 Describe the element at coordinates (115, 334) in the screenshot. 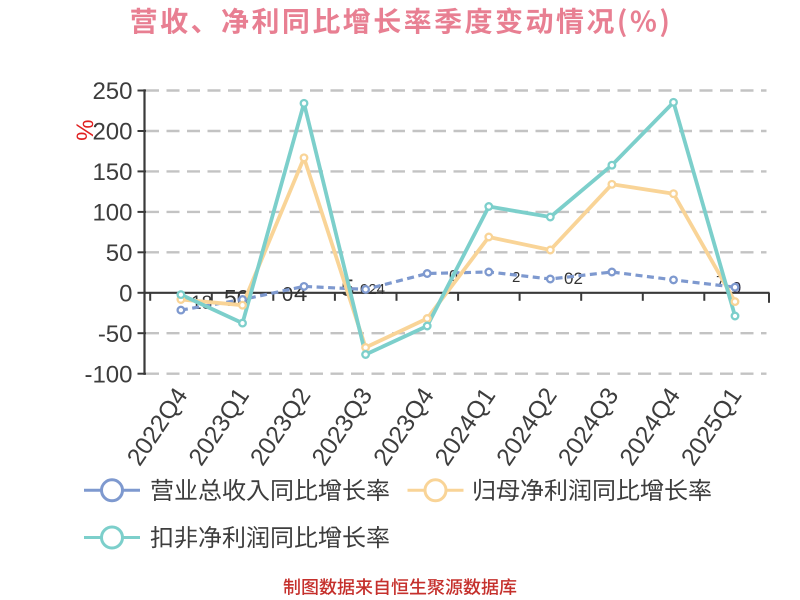

I see `svg-text: -50` at that location.